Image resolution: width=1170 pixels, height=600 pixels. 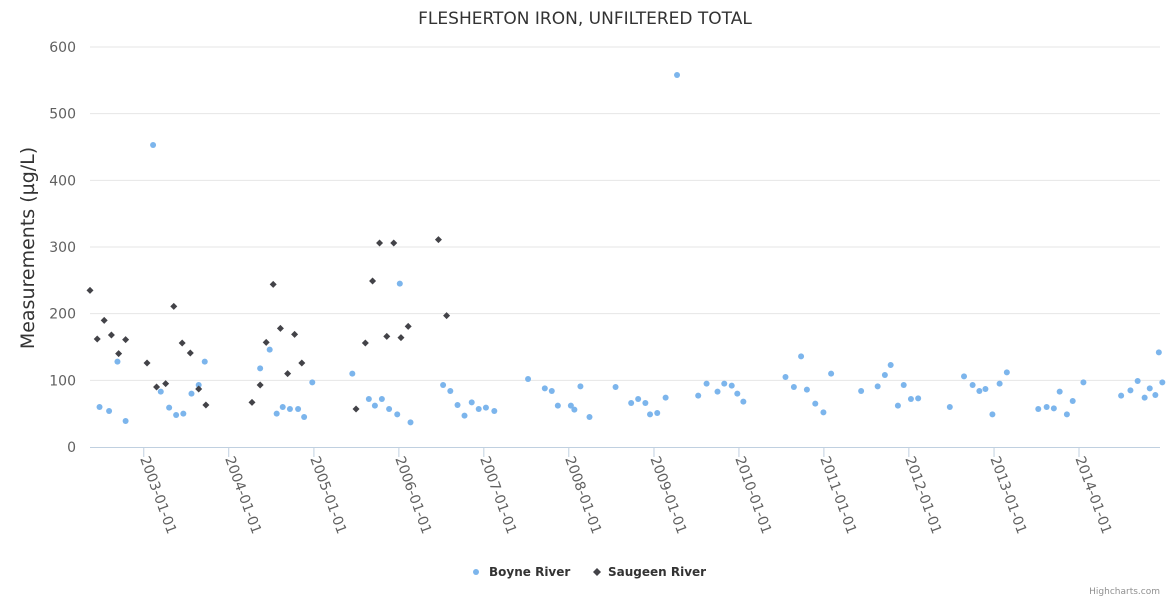 I want to click on legend-boyne-label: Boyne River, so click(x=529, y=572).